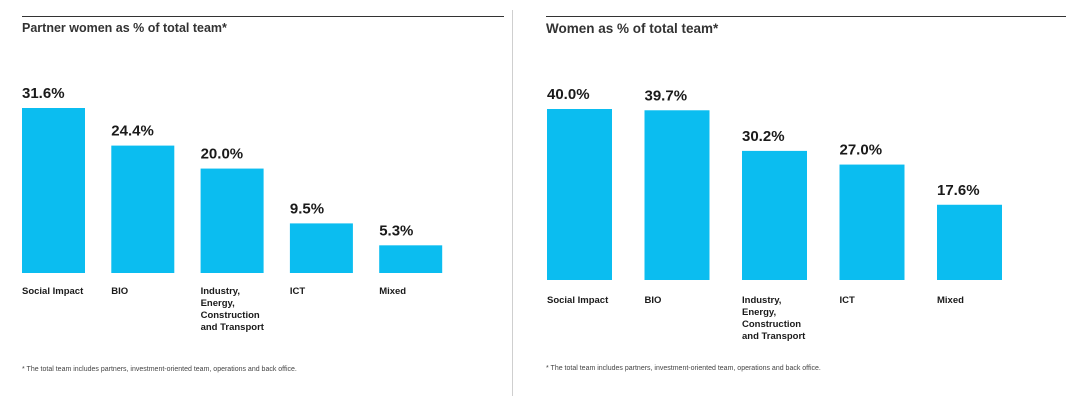 The height and width of the screenshot is (414, 1081). What do you see at coordinates (666, 95) in the screenshot?
I see `value-label-1: 39.7%` at bounding box center [666, 95].